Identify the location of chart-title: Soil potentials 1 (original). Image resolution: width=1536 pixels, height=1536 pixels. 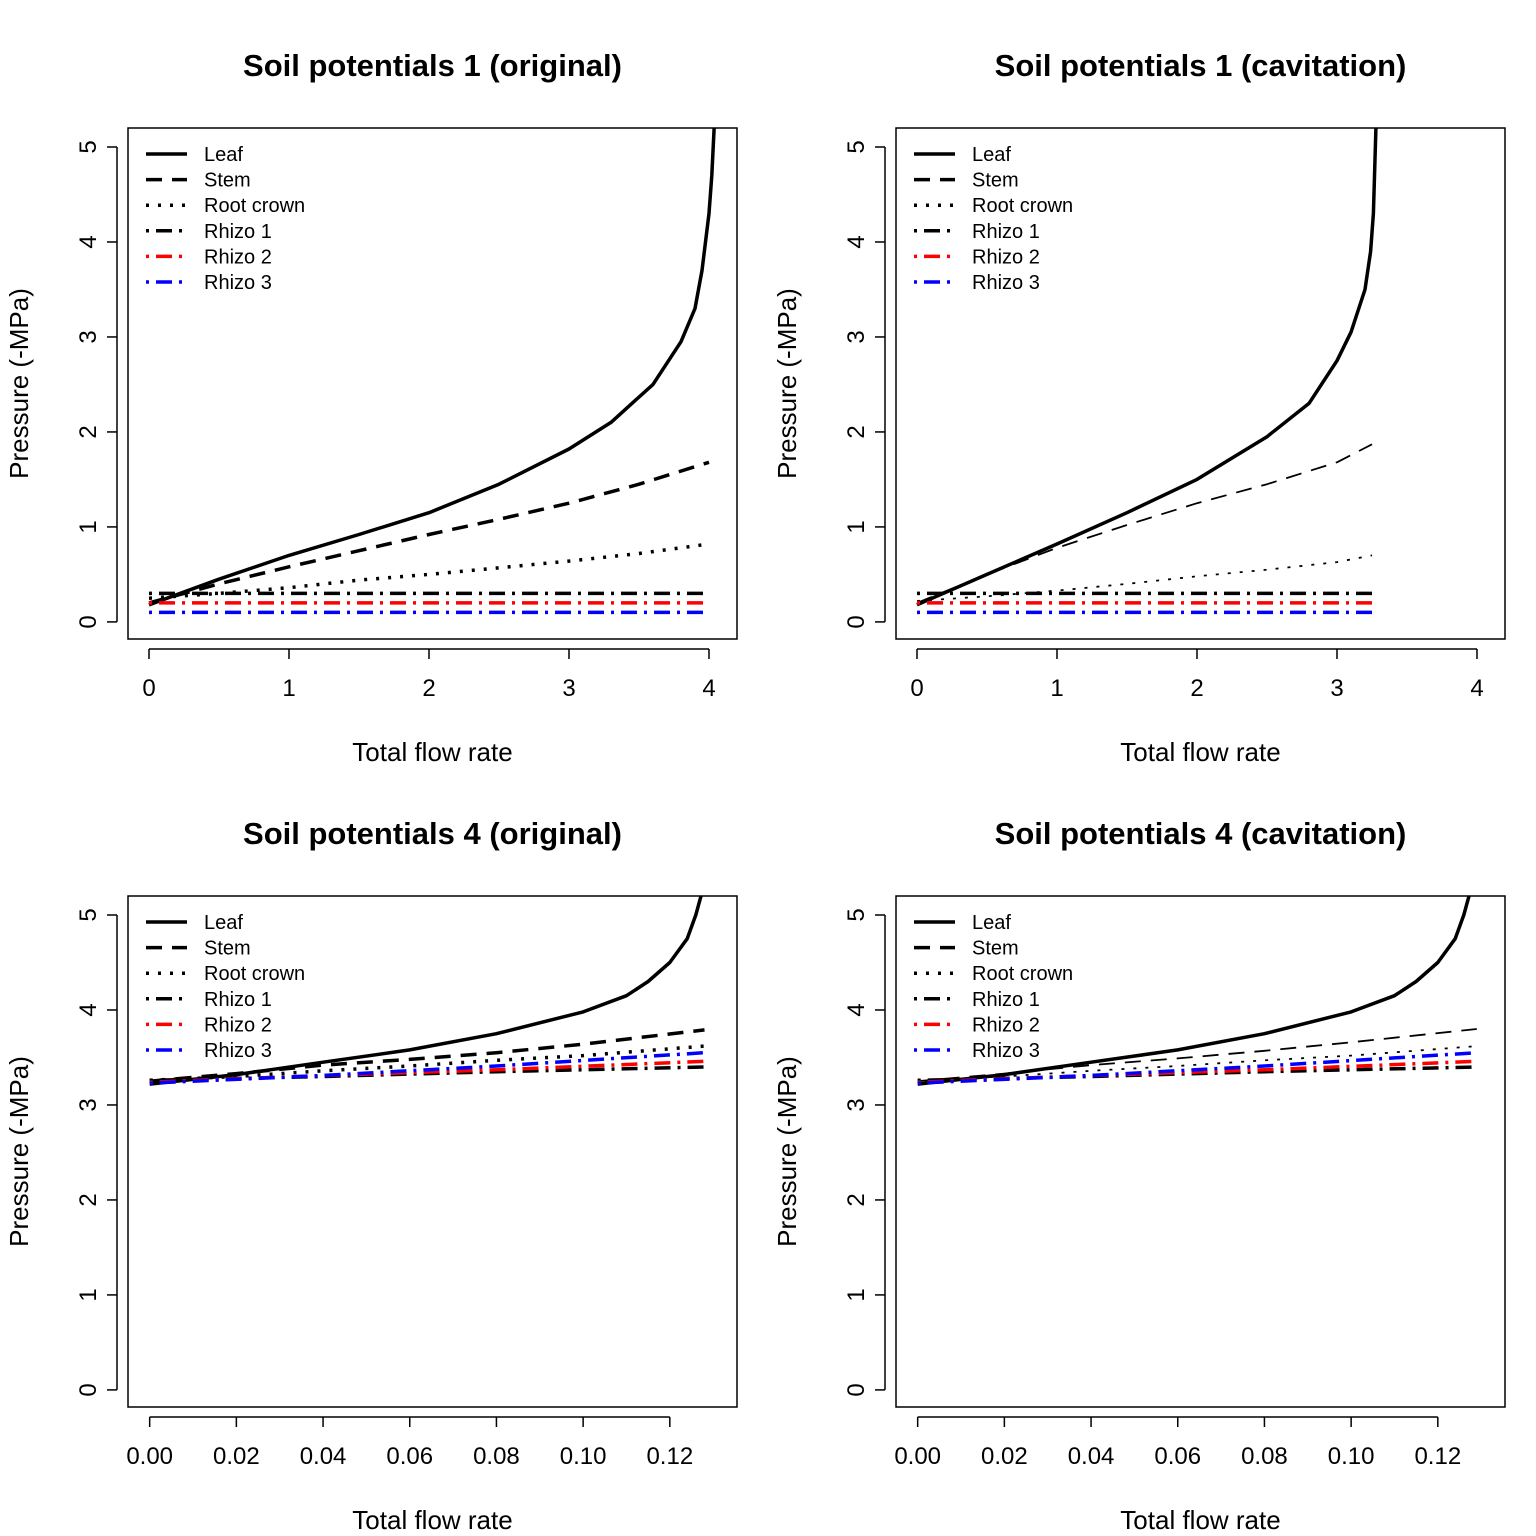
(432, 65).